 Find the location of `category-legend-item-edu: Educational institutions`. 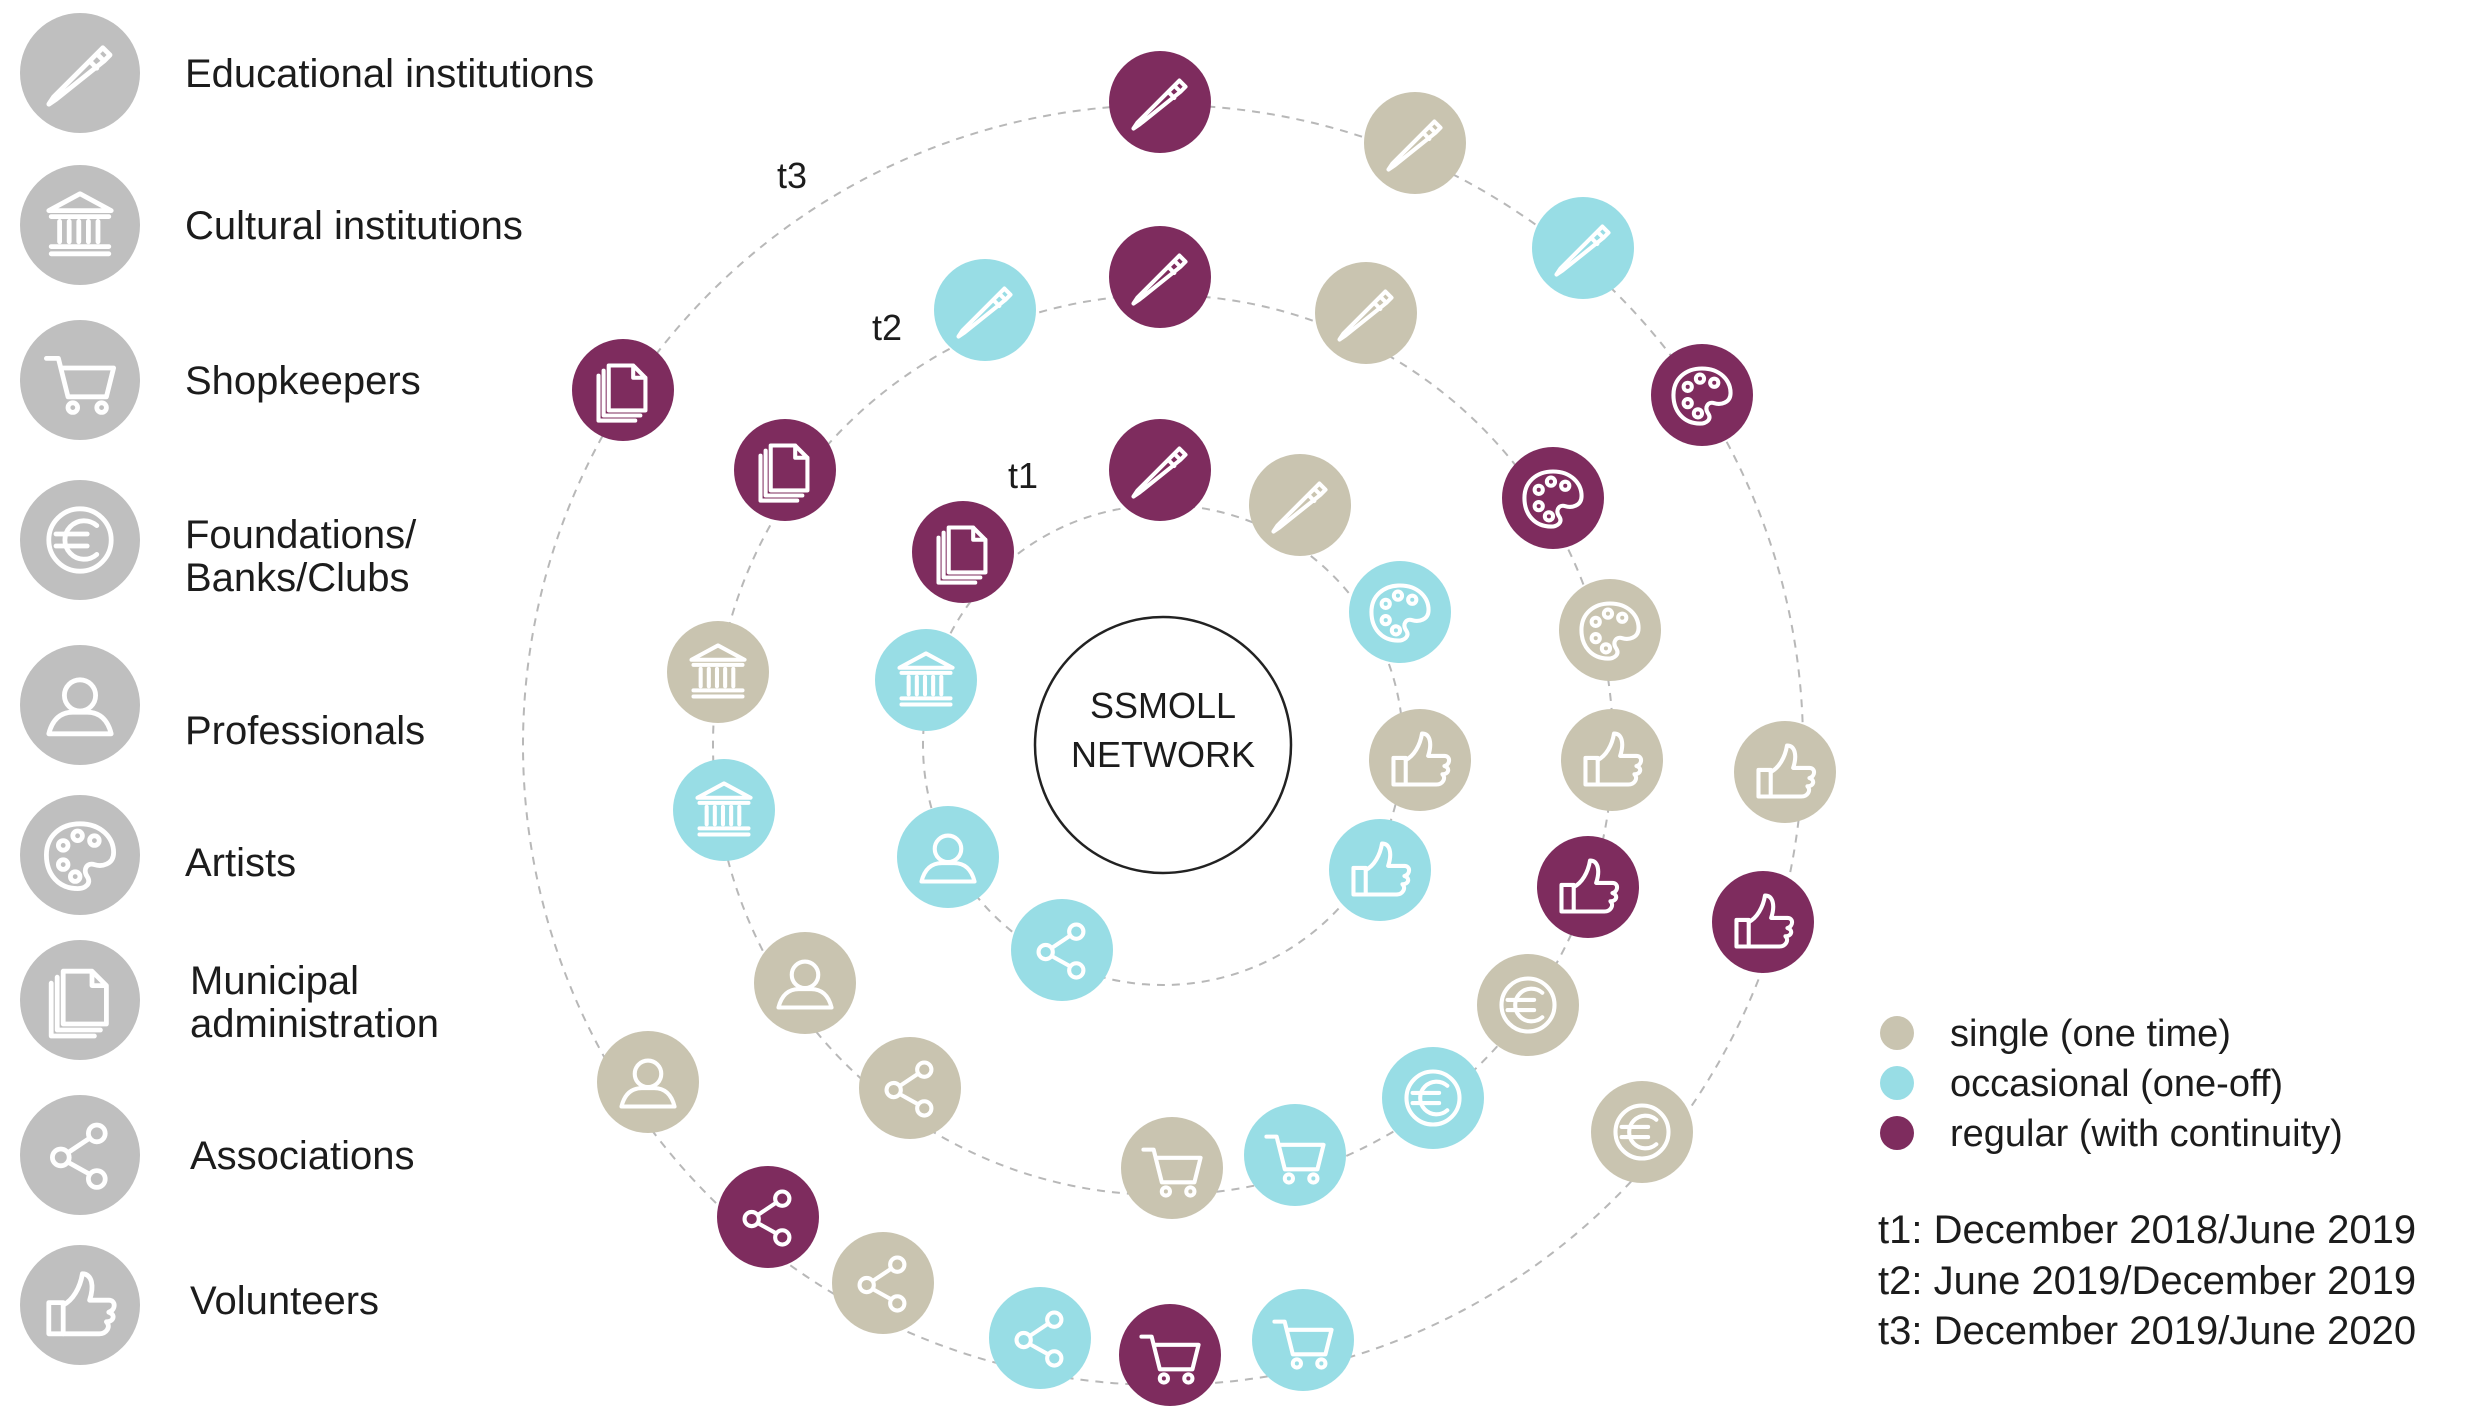

category-legend-item-edu: Educational institutions is located at coordinates (389, 74).